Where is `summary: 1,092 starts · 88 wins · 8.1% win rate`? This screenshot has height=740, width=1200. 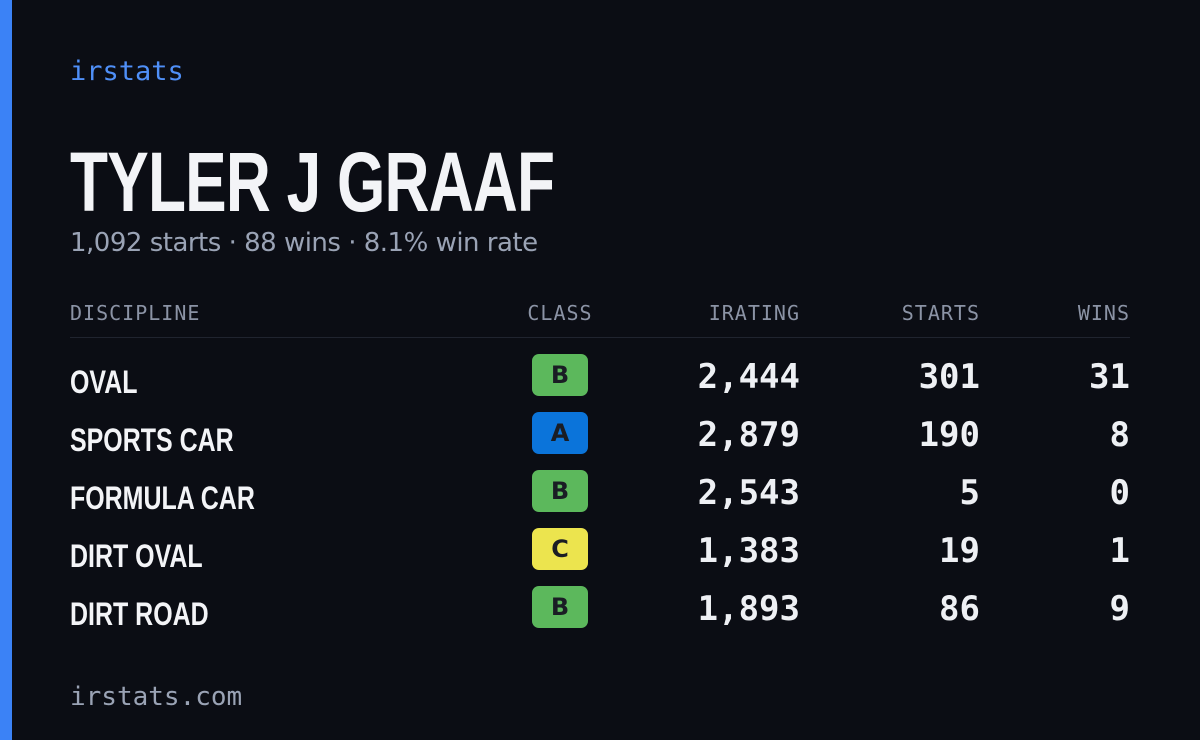
summary: 1,092 starts · 88 wins · 8.1% win rate is located at coordinates (304, 243).